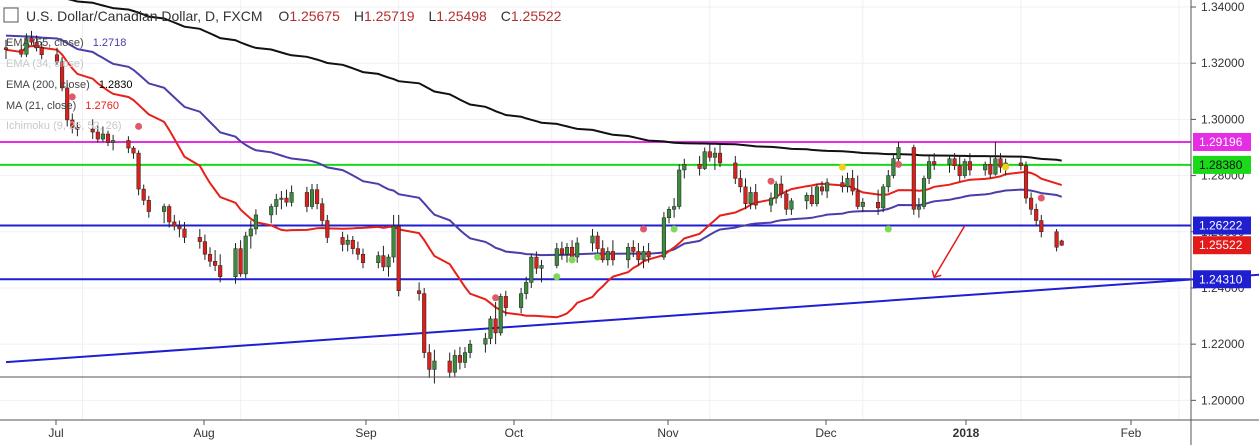 The height and width of the screenshot is (445, 1259). I want to click on arrow-shaft, so click(949, 251).